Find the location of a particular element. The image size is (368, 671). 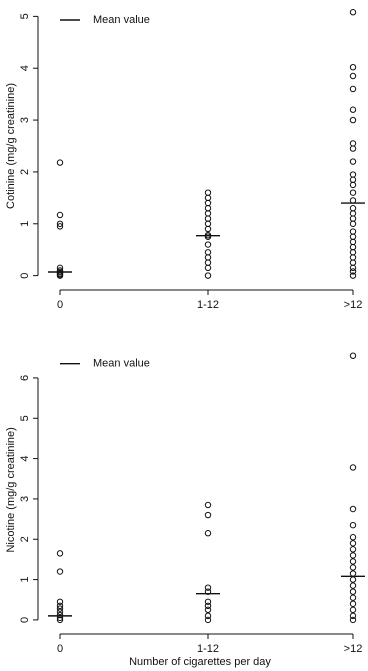

y-axis-label: Cotinine (mg/g creatinine) is located at coordinates (11, 146).